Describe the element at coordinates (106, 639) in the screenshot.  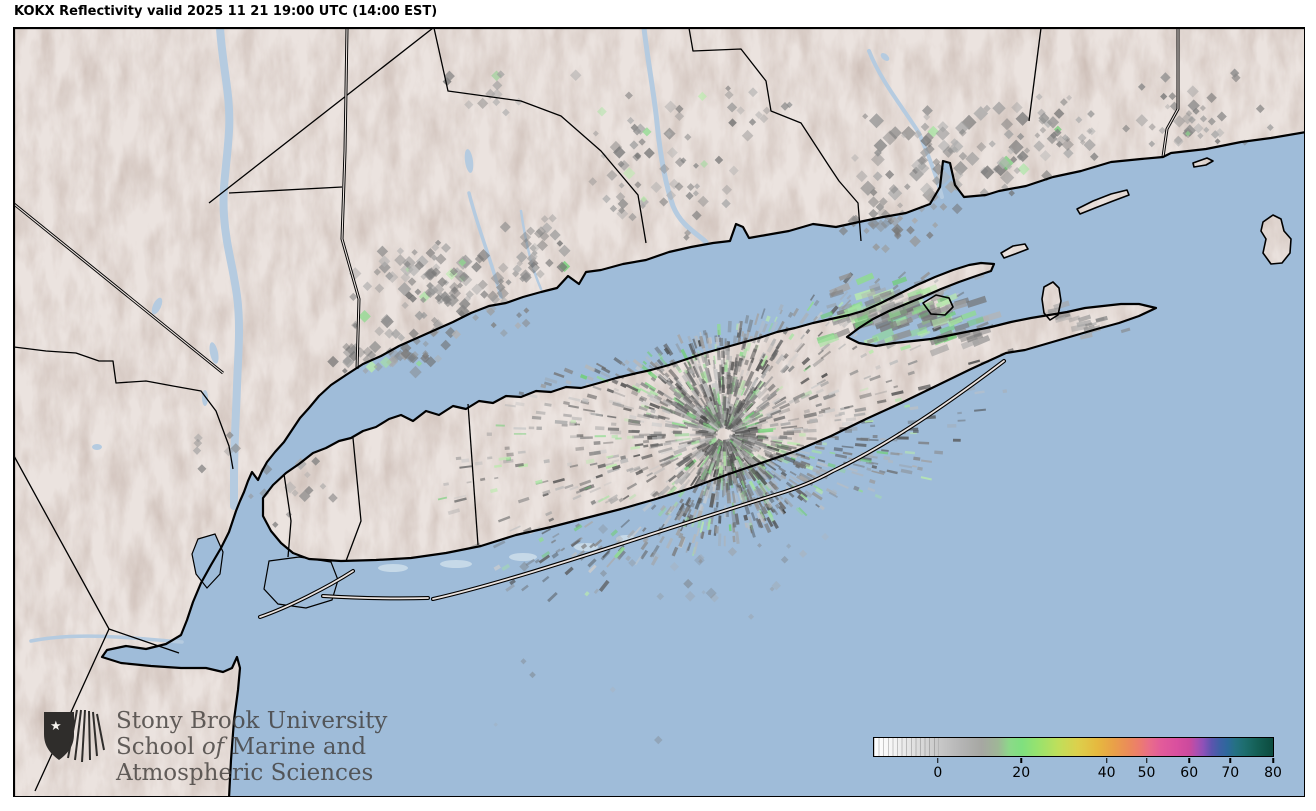
I see `raritan-river` at that location.